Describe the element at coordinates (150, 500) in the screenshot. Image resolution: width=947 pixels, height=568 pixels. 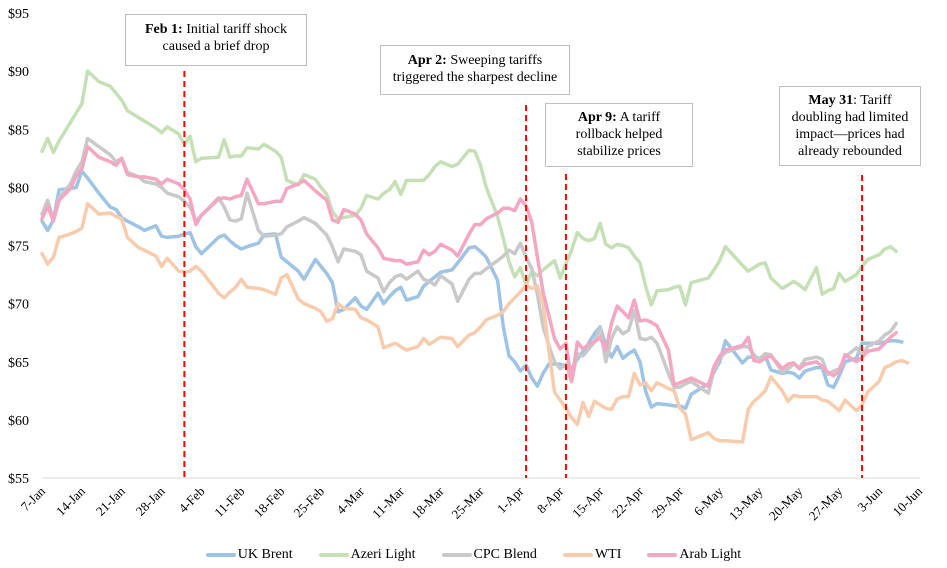
I see `x-tick-label: 28-Jan` at that location.